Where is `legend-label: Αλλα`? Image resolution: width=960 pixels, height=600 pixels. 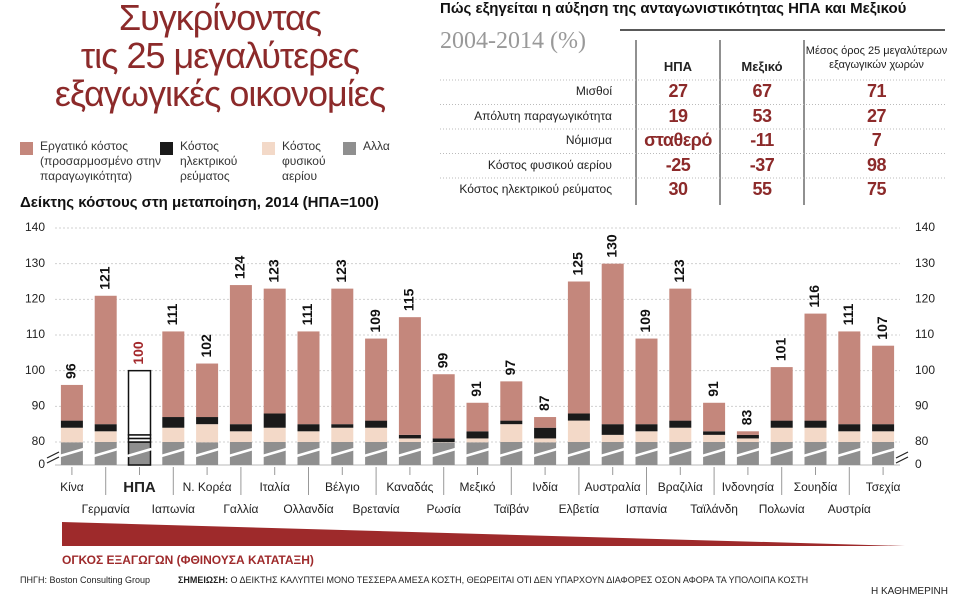
legend-label: Αλλα is located at coordinates (376, 146).